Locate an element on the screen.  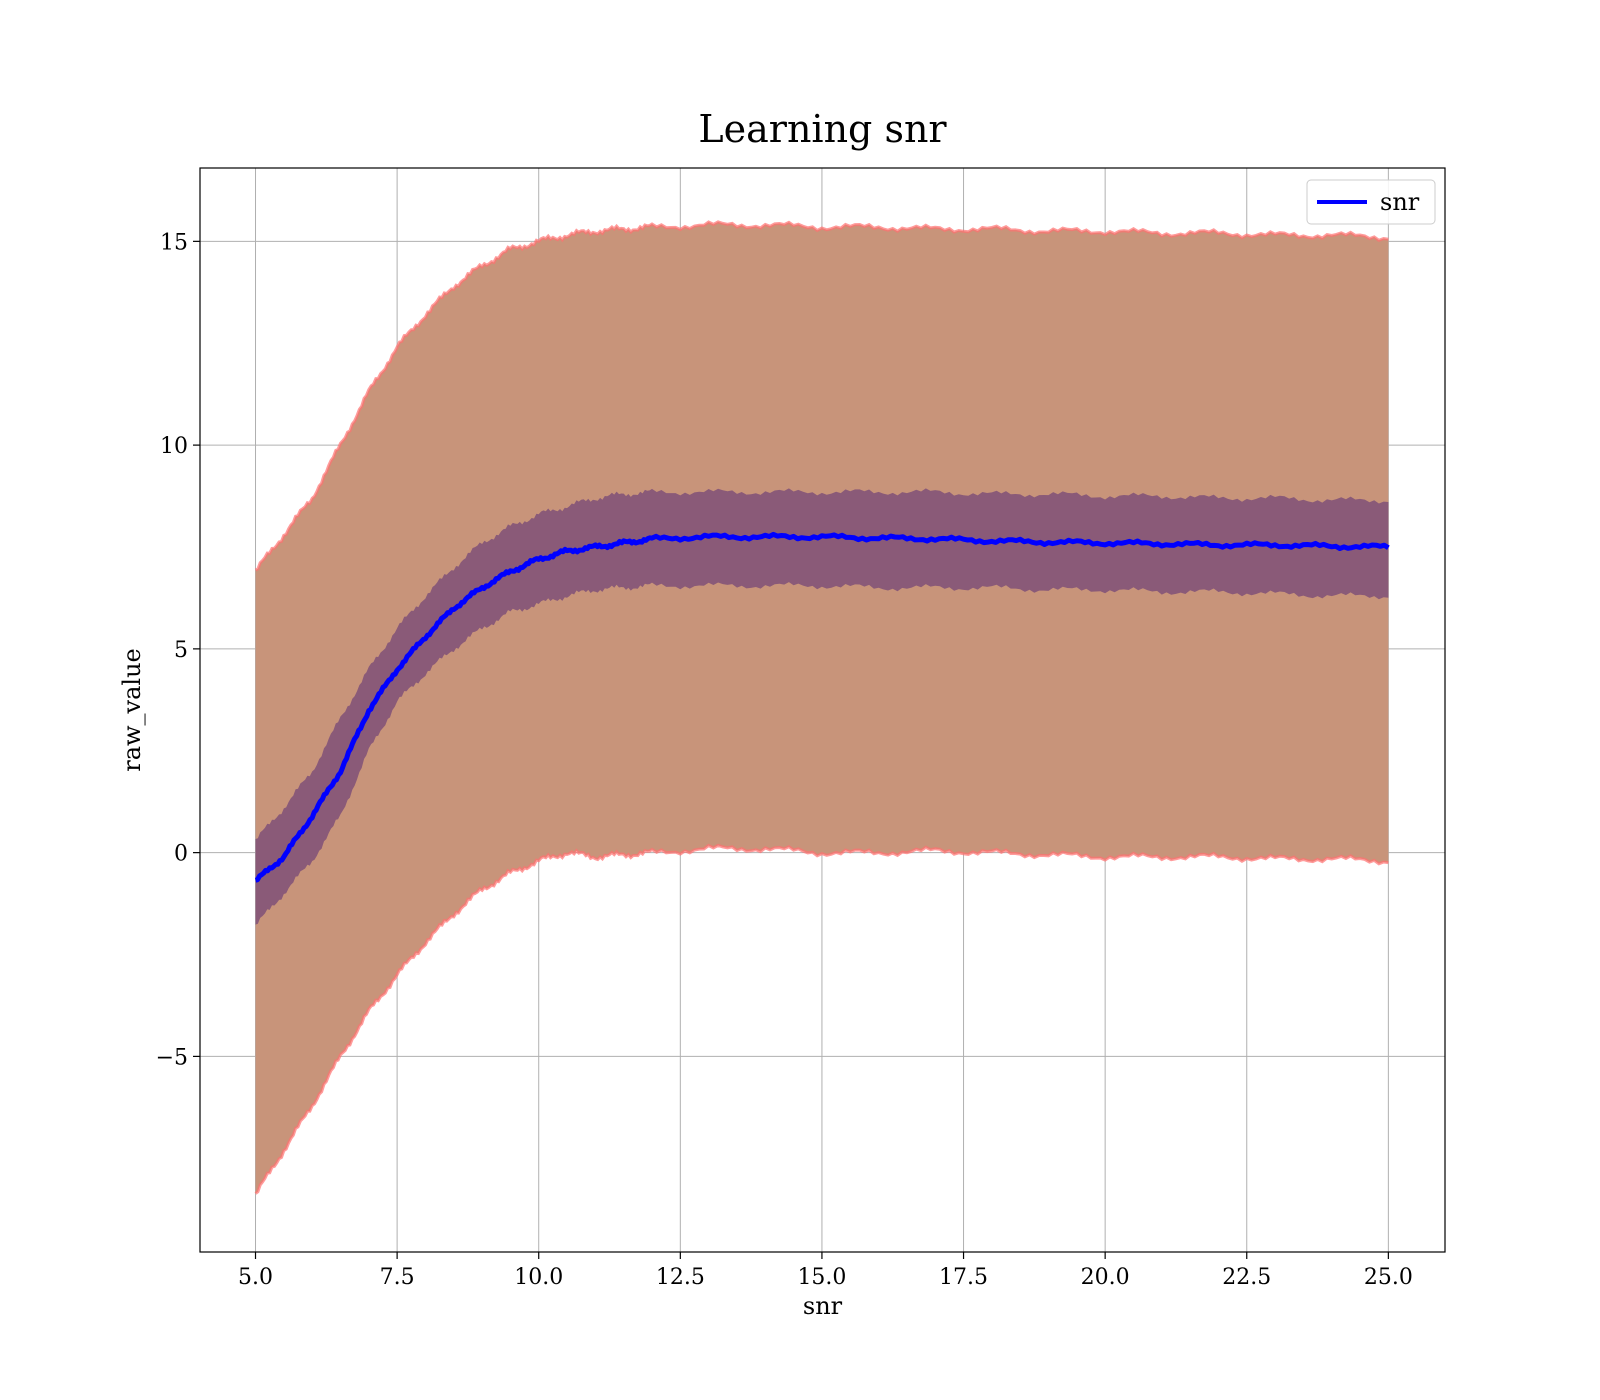
x-axis-label: snr is located at coordinates (823, 1306).